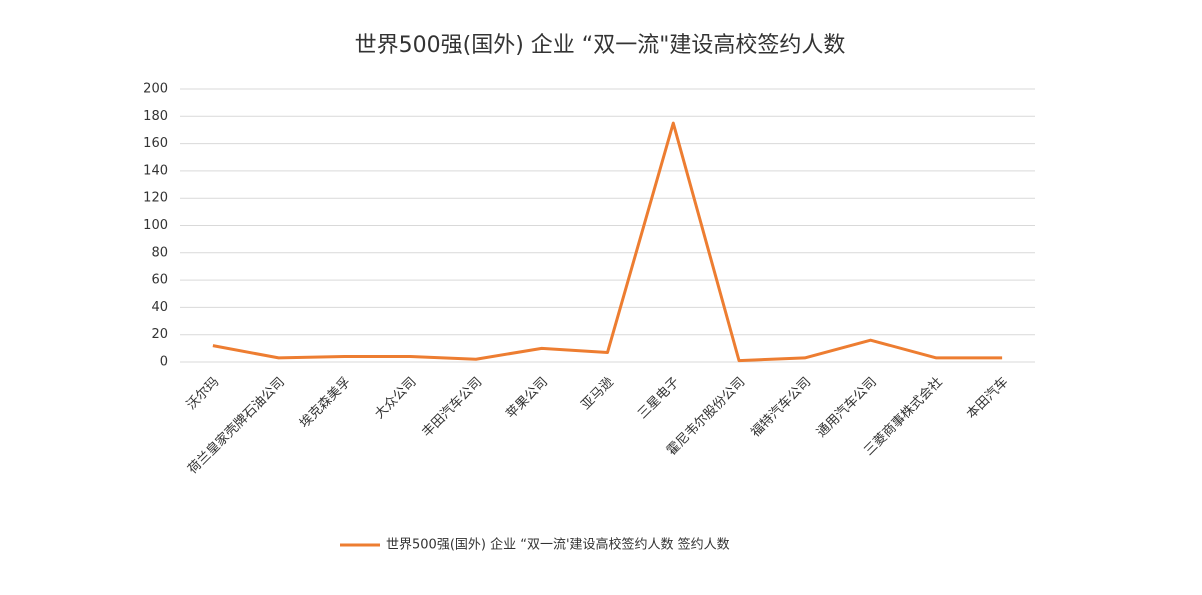 Image resolution: width=1202 pixels, height=595 pixels. Describe the element at coordinates (452, 407) in the screenshot. I see `x-tick-label: 丰田汽车公司` at that location.